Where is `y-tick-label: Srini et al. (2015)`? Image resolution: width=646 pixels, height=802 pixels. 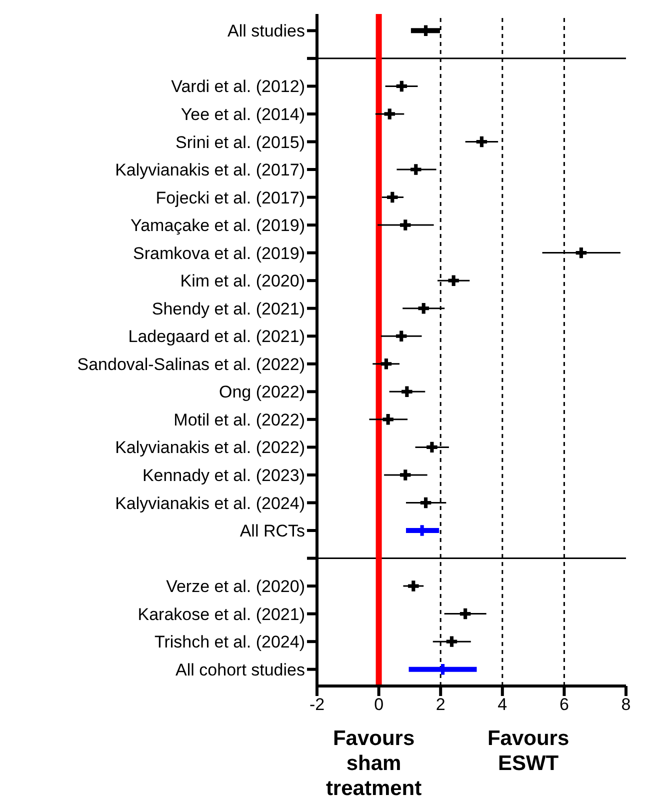
y-tick-label: Srini et al. (2015) is located at coordinates (240, 142).